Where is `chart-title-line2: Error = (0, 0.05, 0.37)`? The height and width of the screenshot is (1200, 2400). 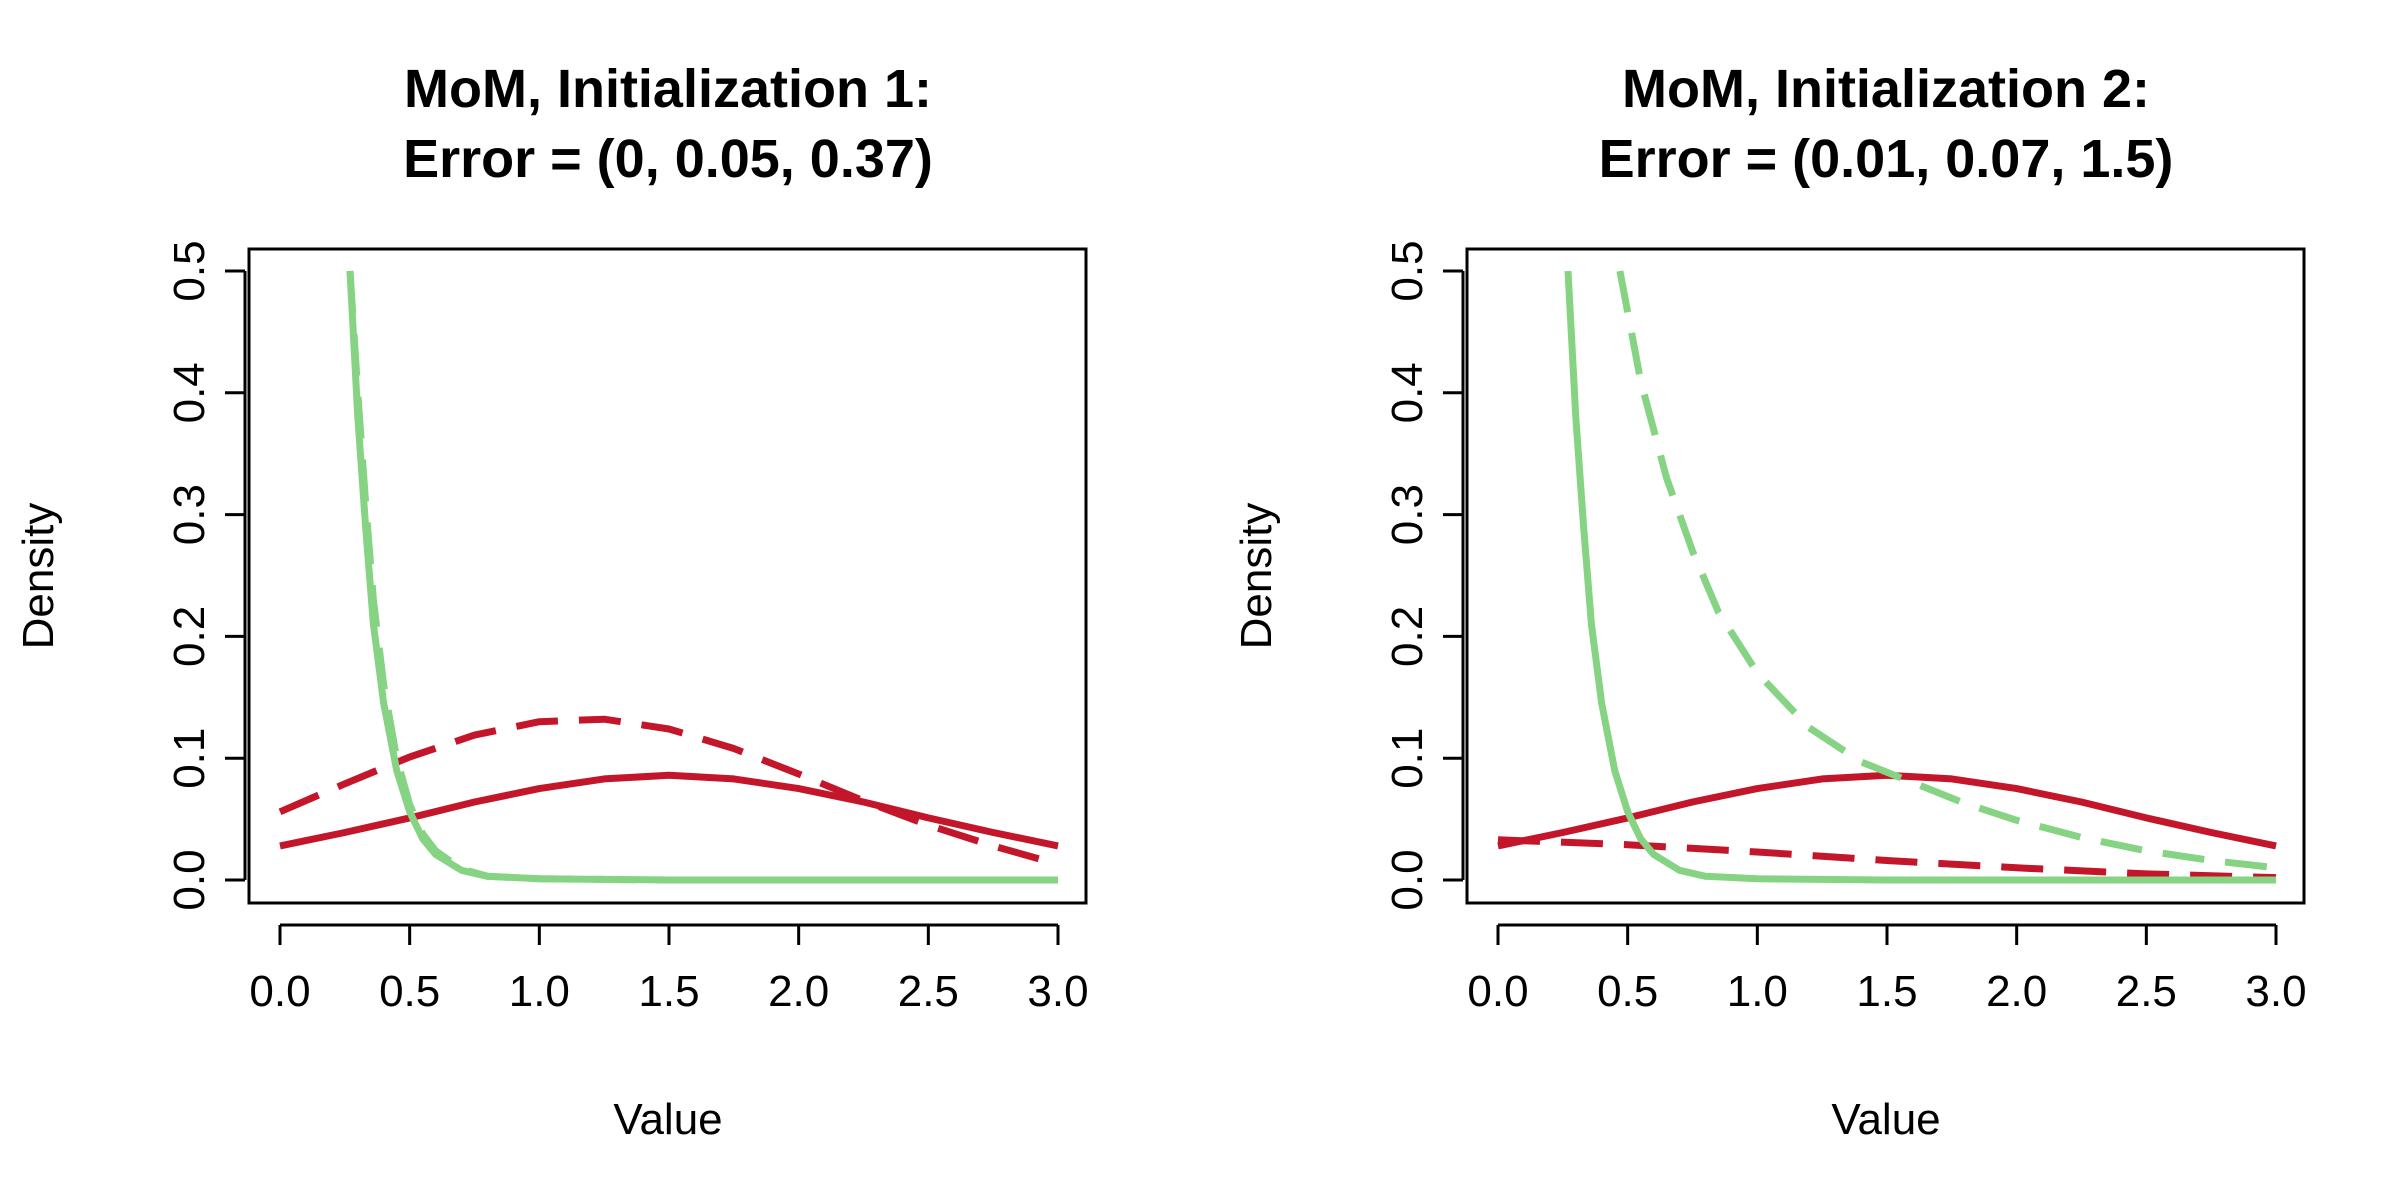 chart-title-line2: Error = (0, 0.05, 0.37) is located at coordinates (668, 159).